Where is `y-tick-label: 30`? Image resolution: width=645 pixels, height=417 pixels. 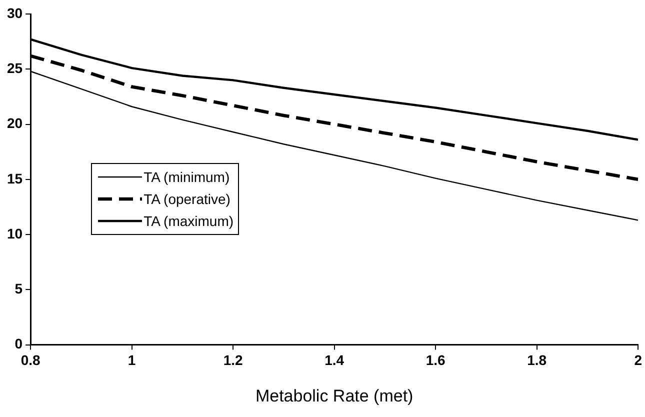
y-tick-label: 30 is located at coordinates (14, 12).